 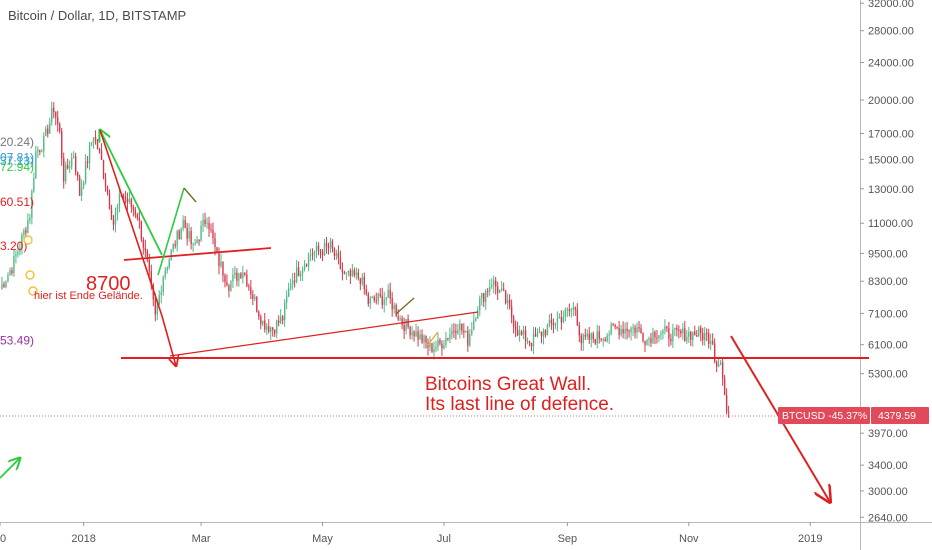 What do you see at coordinates (10, 468) in the screenshot?
I see `green-small-arrow` at bounding box center [10, 468].